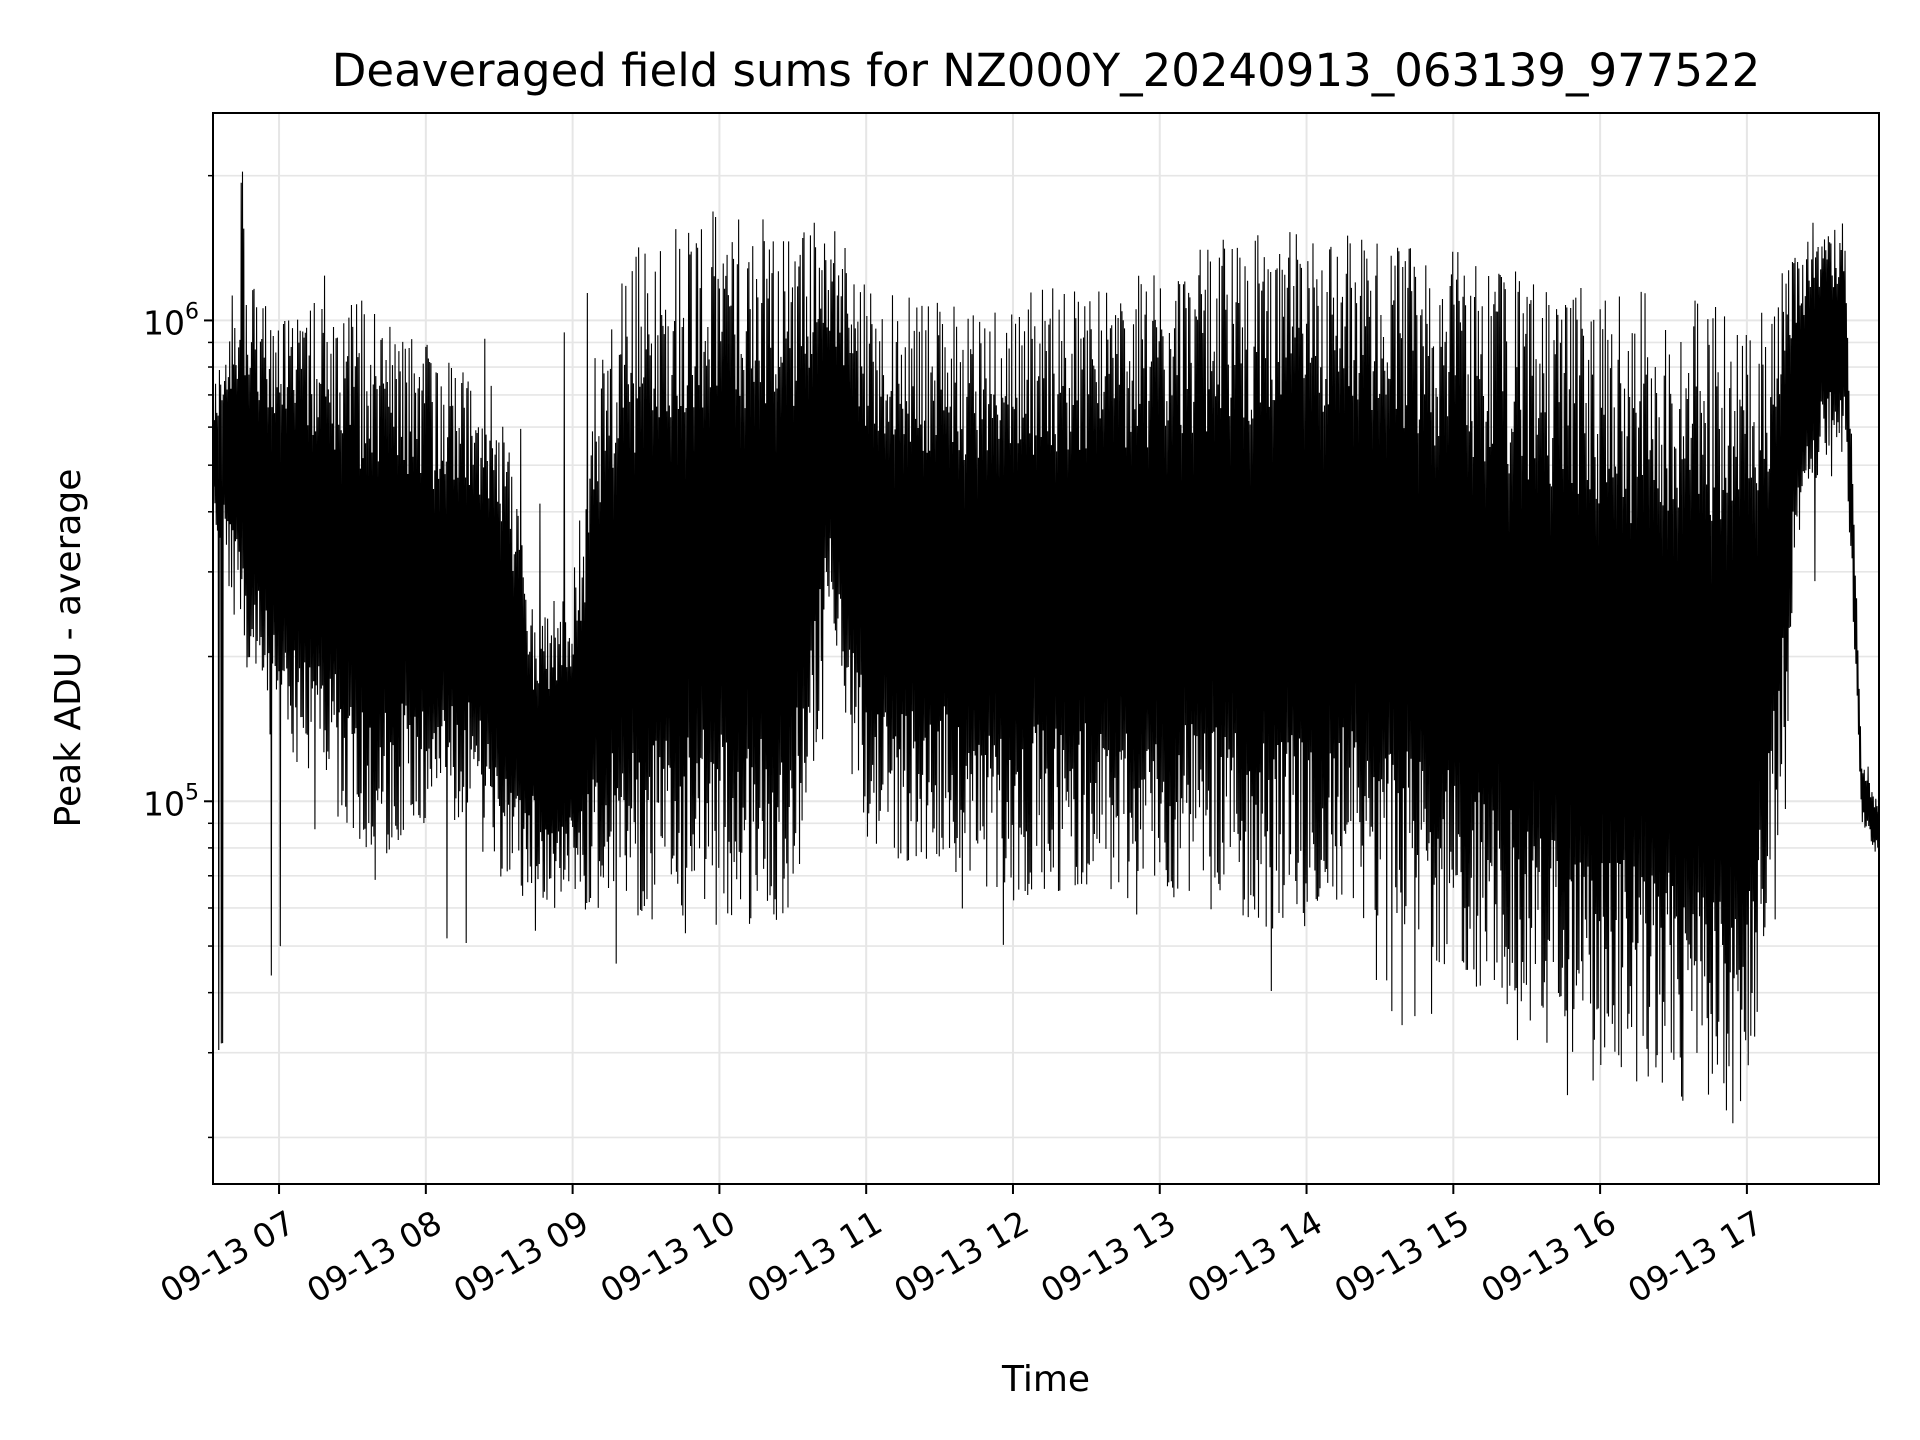 The width and height of the screenshot is (1920, 1440). Describe the element at coordinates (192, 311) in the screenshot. I see `y-tick-exponent: 6` at that location.